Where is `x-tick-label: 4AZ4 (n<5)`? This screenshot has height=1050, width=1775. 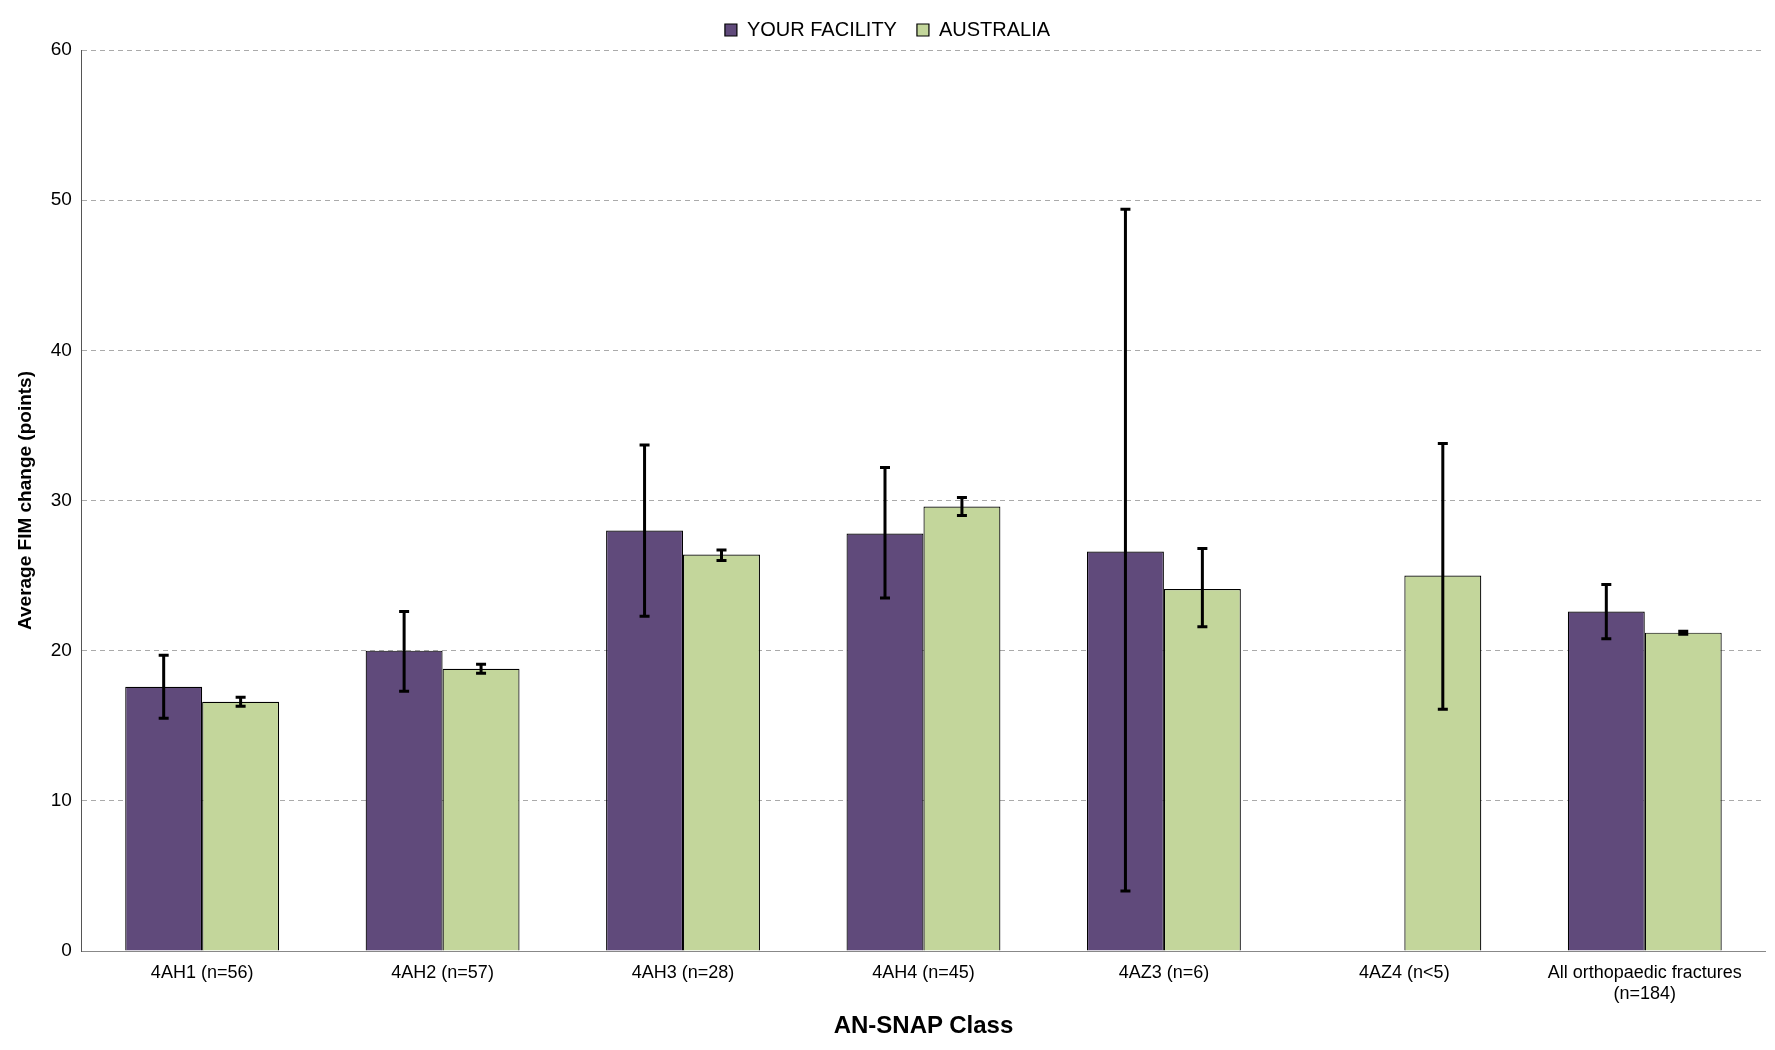 x-tick-label: 4AZ4 (n<5) is located at coordinates (1404, 971).